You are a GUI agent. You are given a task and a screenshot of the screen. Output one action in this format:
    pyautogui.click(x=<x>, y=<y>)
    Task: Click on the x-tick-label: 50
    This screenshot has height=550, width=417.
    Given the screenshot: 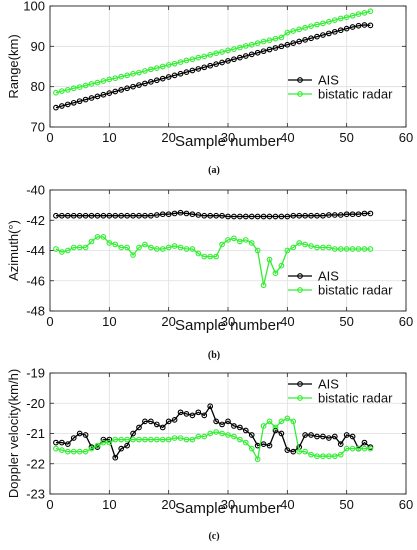 What is the action you would take?
    pyautogui.click(x=346, y=321)
    